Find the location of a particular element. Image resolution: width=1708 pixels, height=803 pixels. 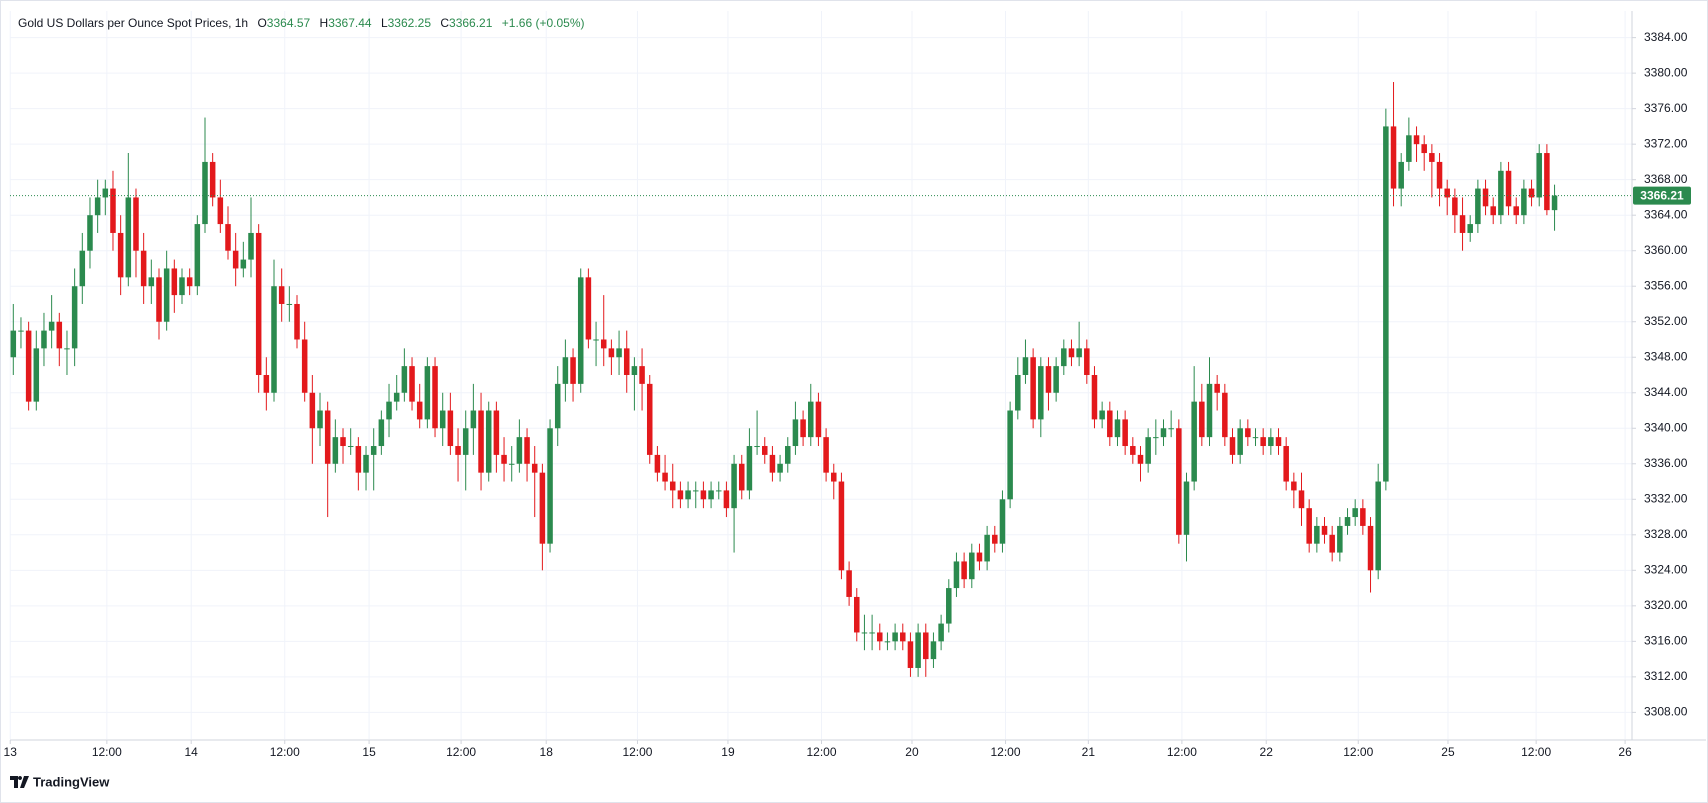

x-tick-label: 14 is located at coordinates (192, 752).